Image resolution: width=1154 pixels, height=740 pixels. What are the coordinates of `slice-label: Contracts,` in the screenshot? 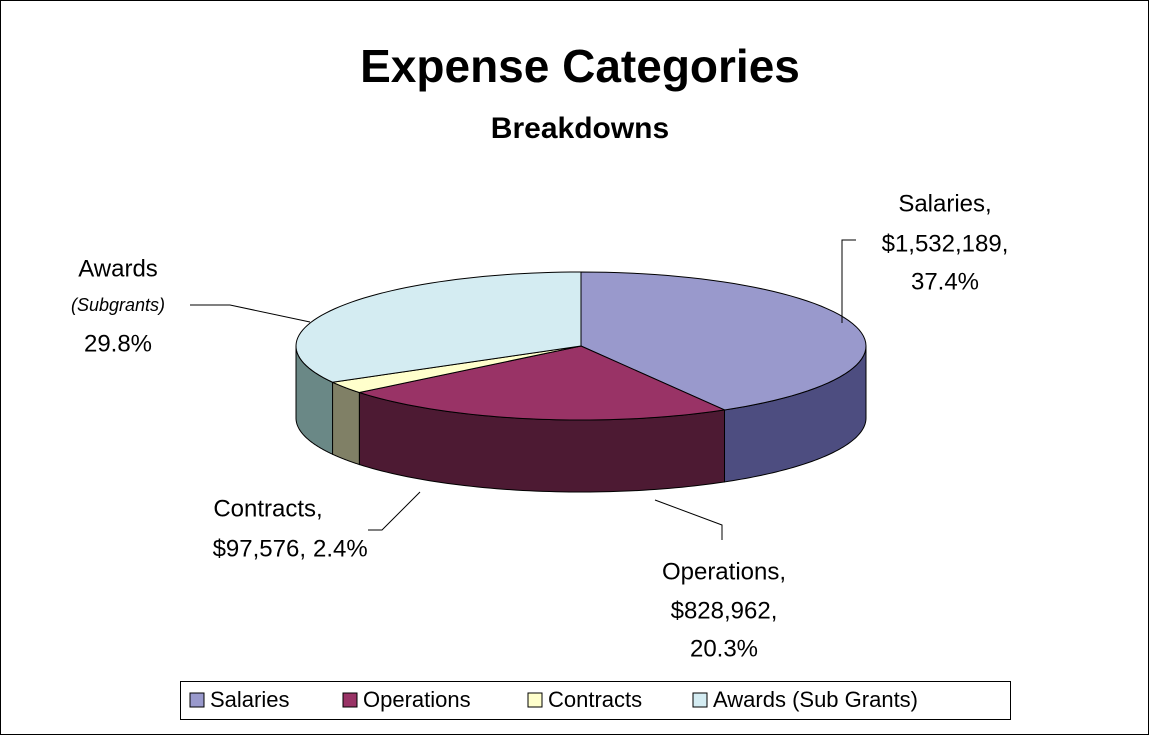 It's located at (267, 508).